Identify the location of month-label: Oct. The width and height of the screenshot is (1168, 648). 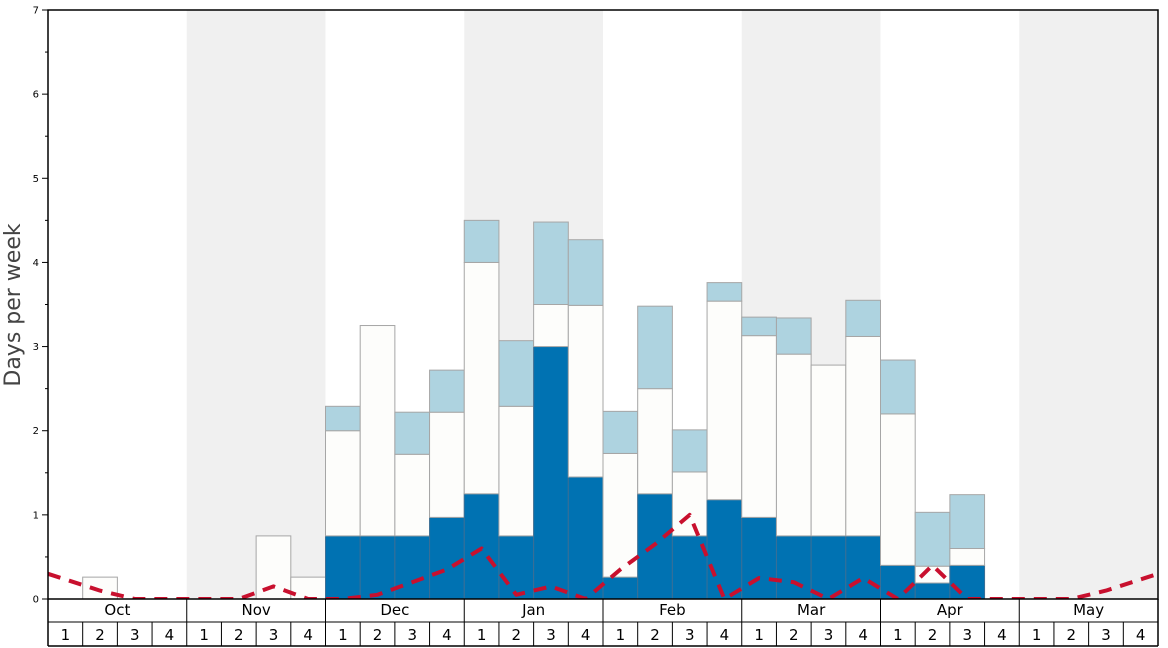
(117, 610).